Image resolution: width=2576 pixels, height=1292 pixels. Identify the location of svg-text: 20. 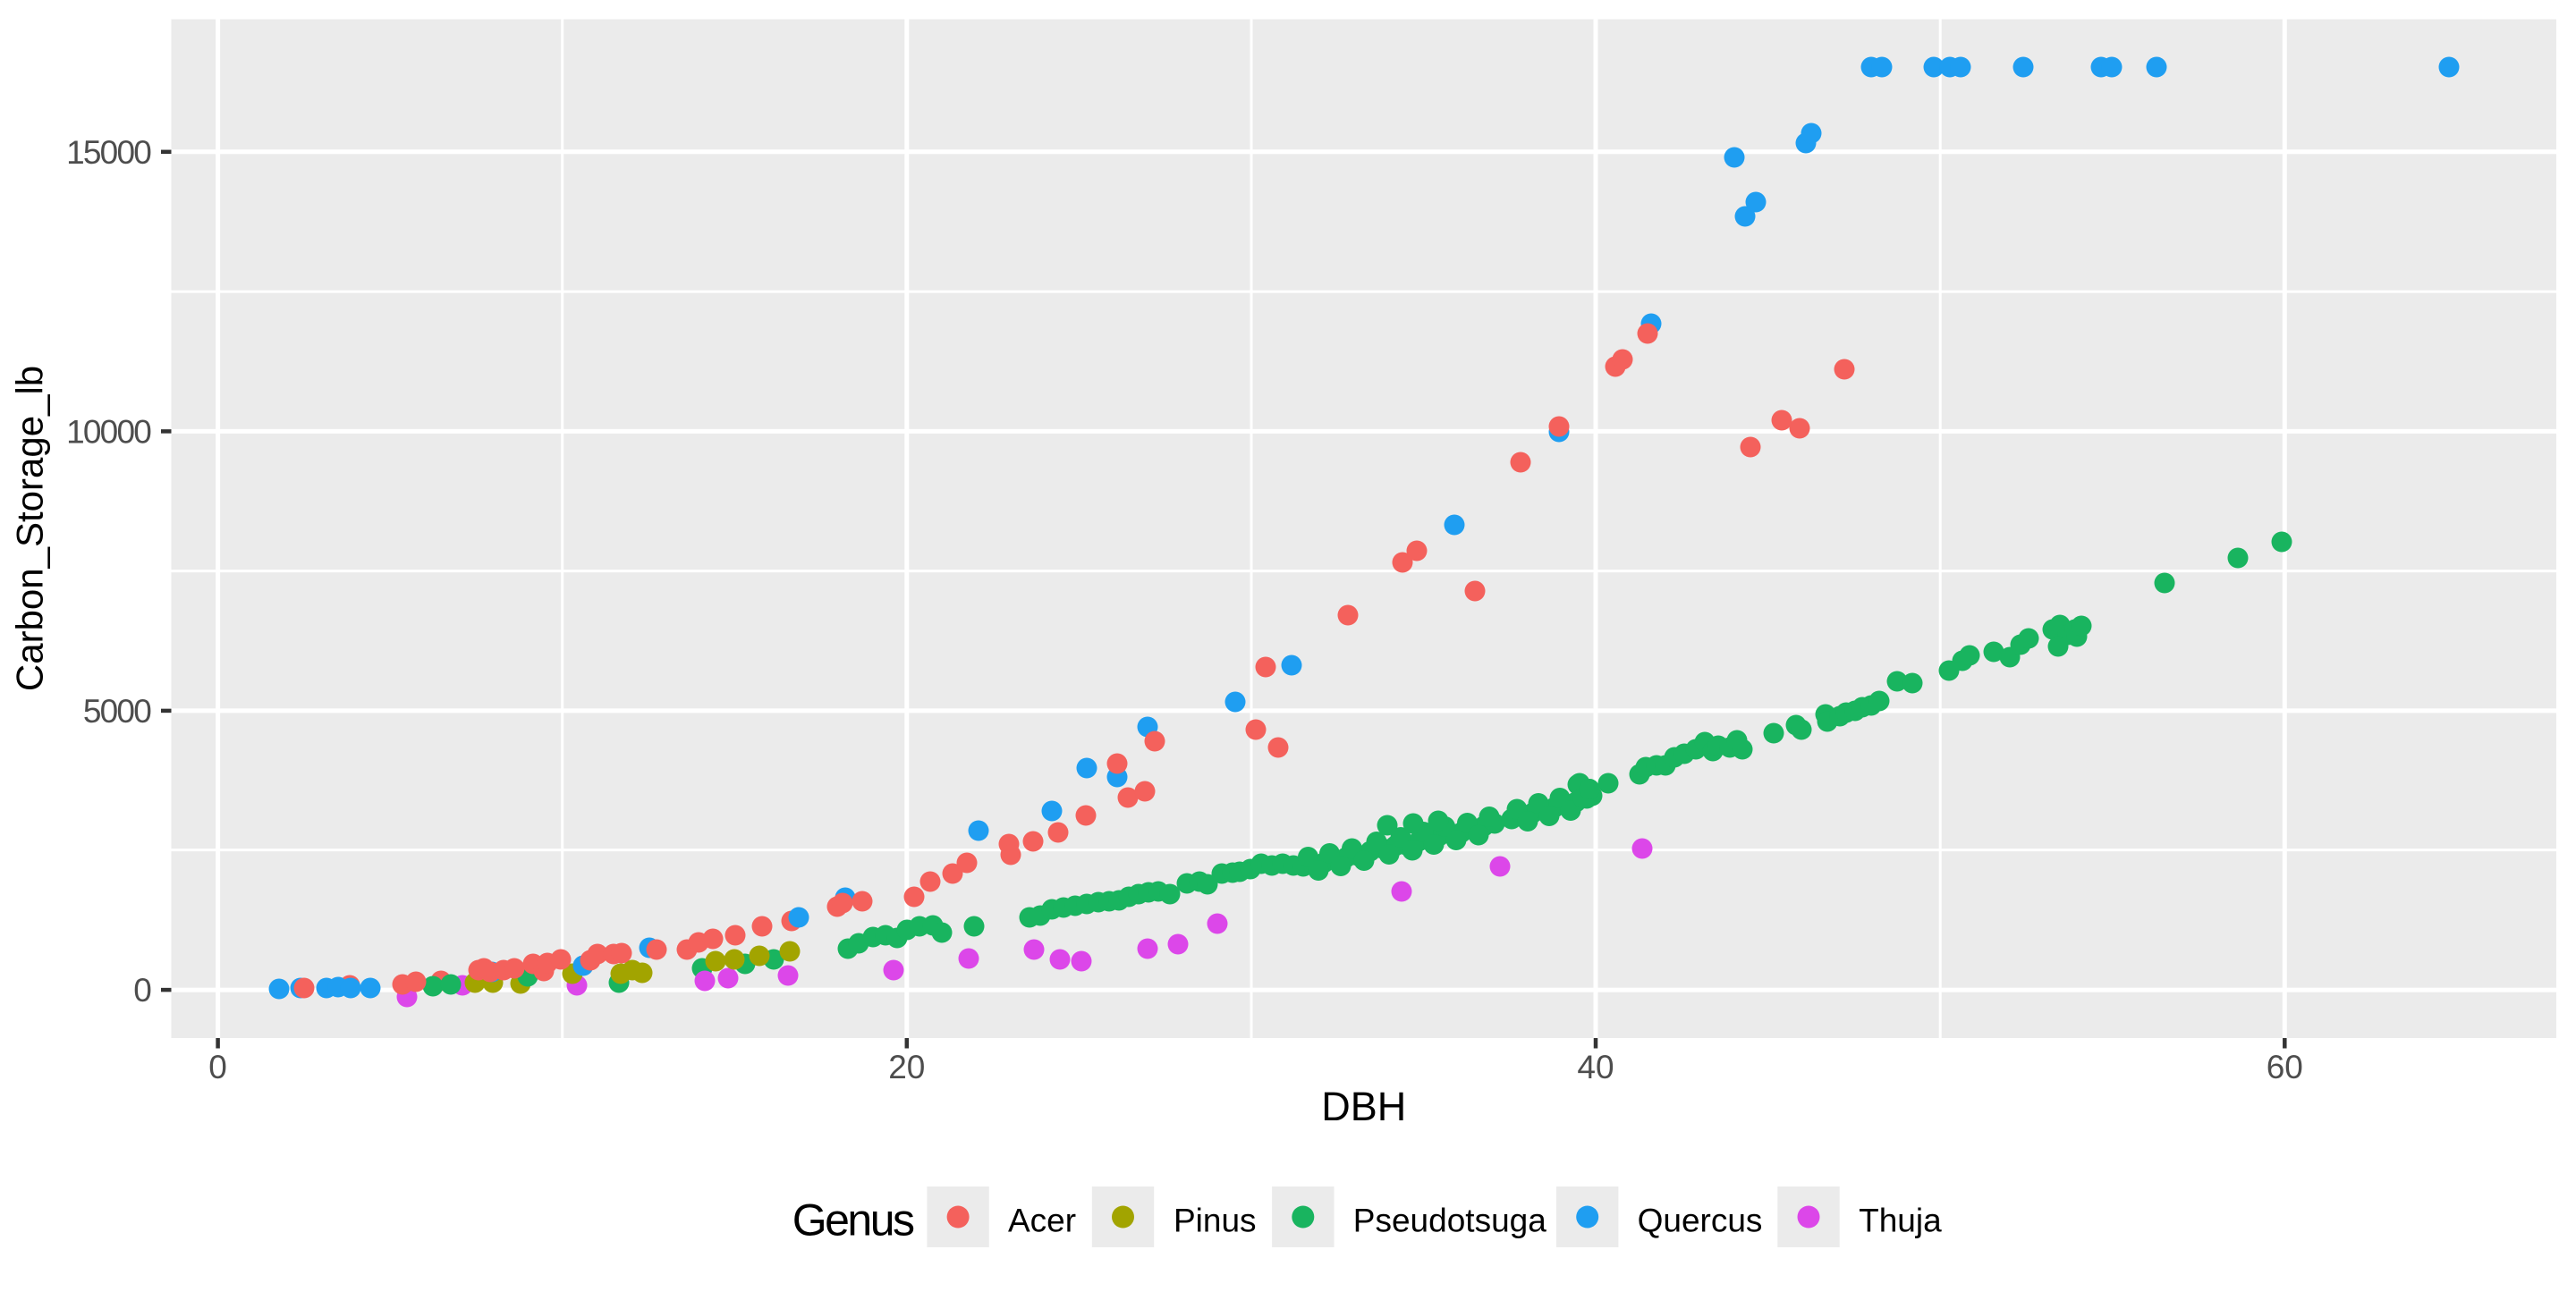
(906, 1067).